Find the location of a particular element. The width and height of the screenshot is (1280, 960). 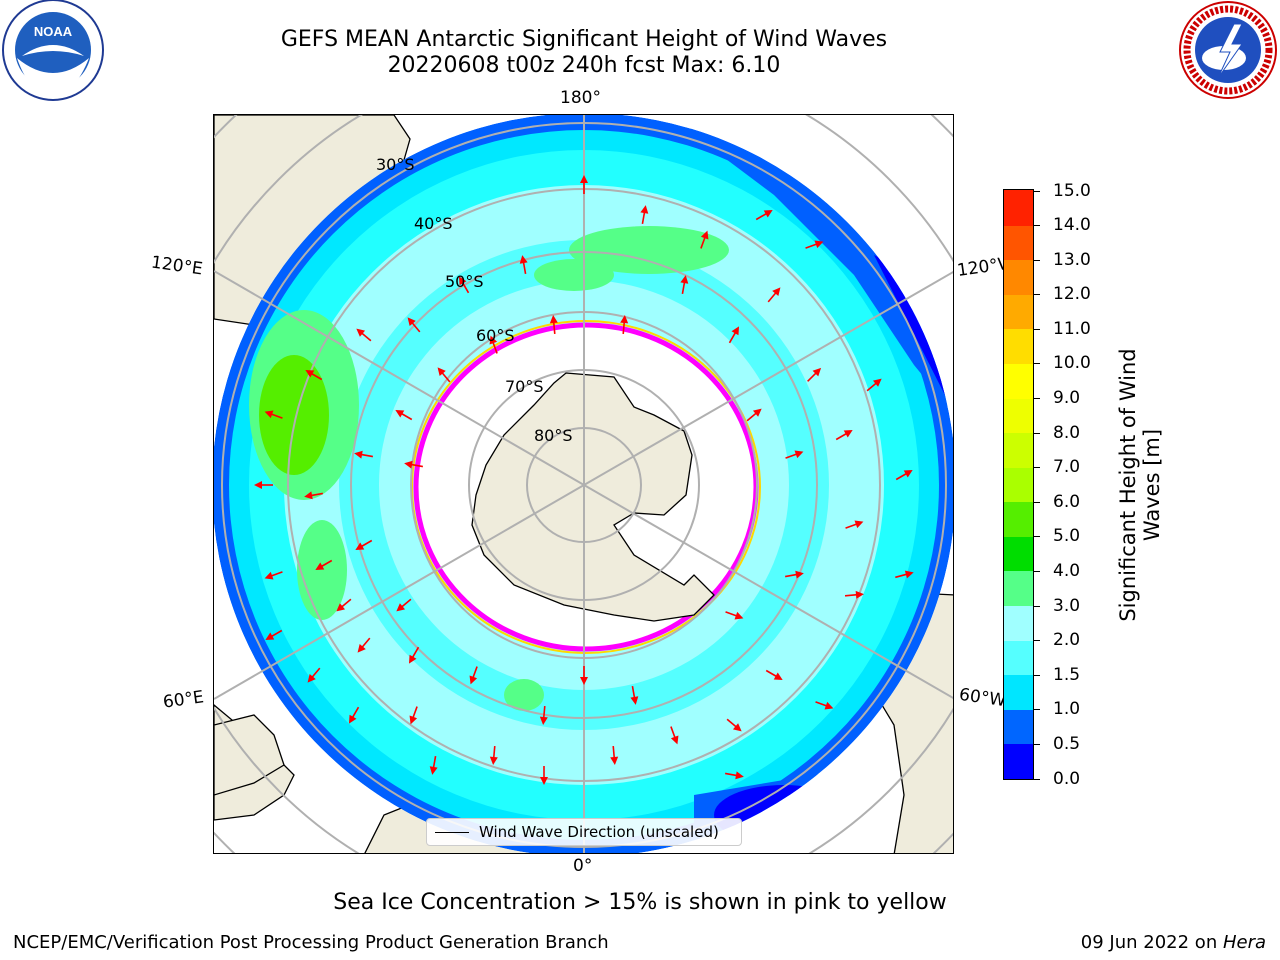

lon-label-180: 180° is located at coordinates (580, 98).